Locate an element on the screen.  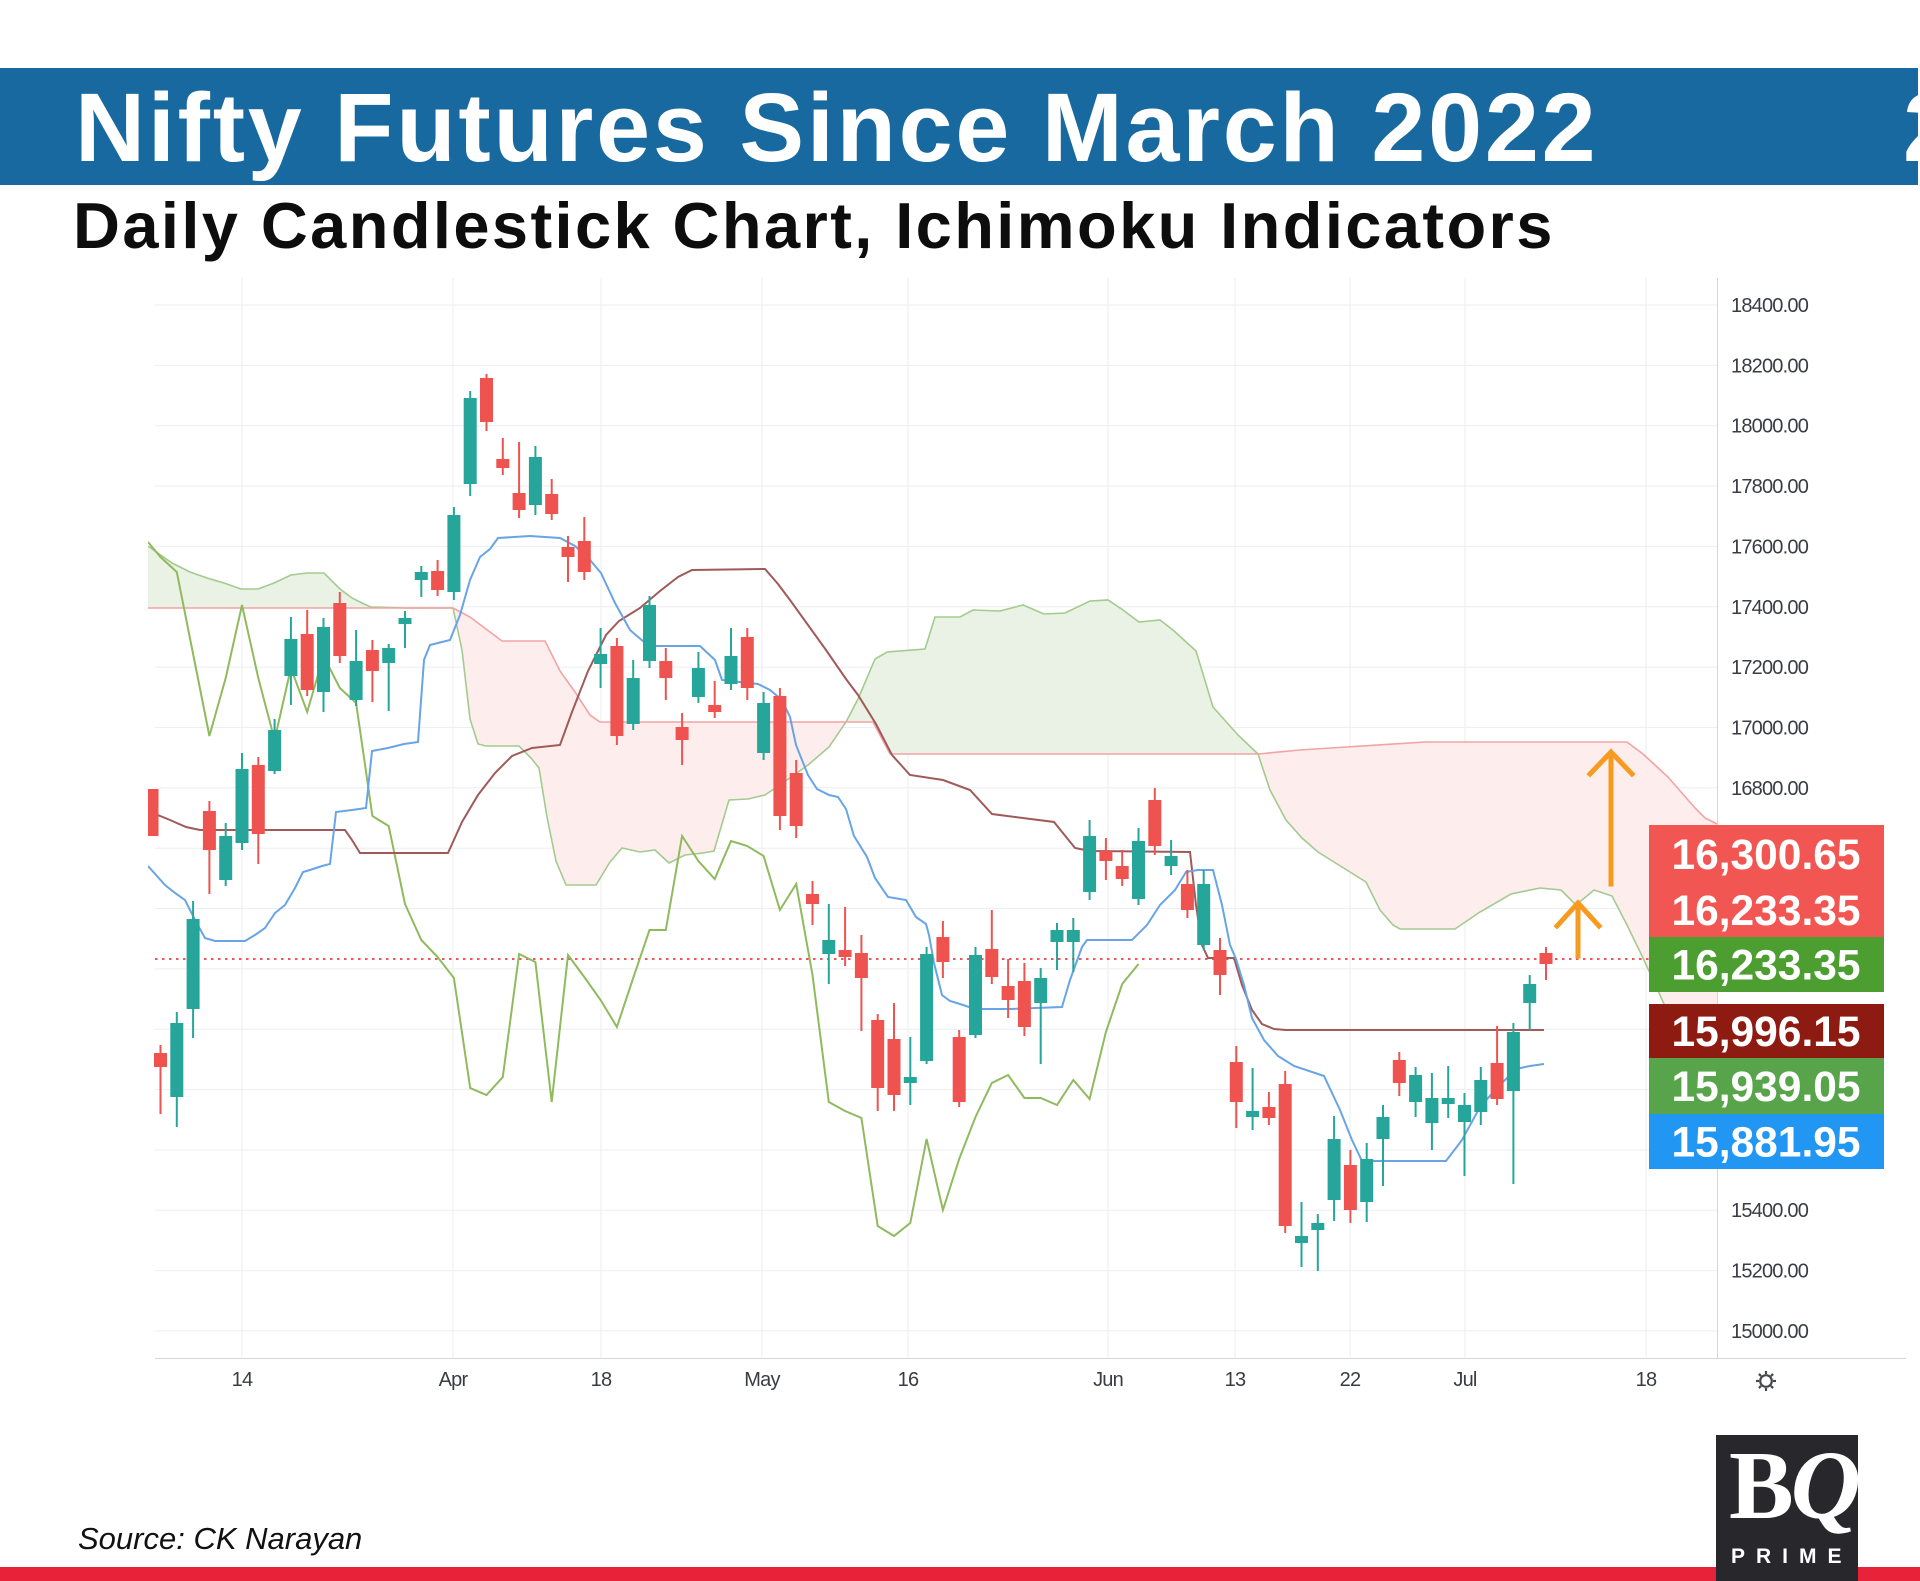
svg-text: 17800.00 is located at coordinates (1770, 487).